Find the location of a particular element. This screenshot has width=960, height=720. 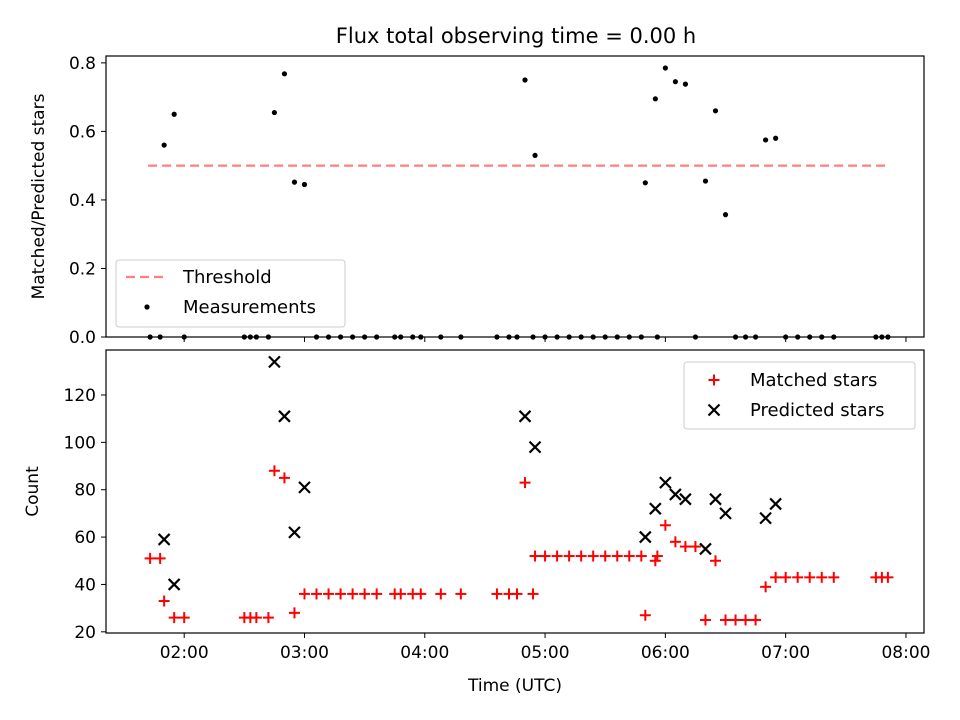

bottom-xtick-label: 06:00 is located at coordinates (665, 653).